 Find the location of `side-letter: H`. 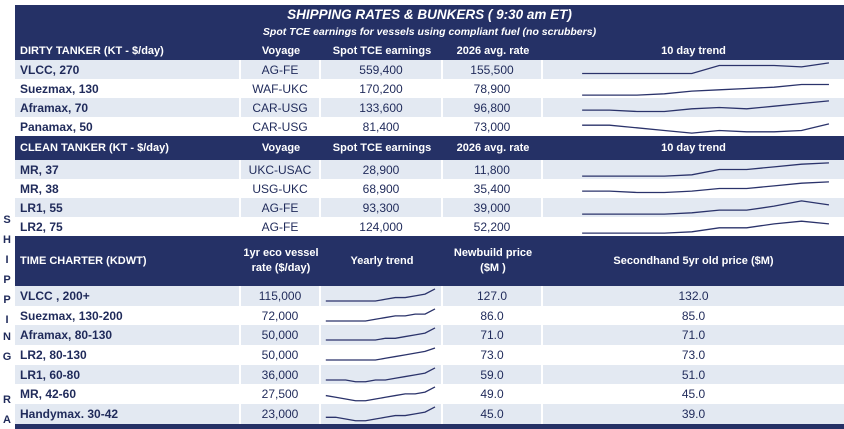

side-letter: H is located at coordinates (7, 240).